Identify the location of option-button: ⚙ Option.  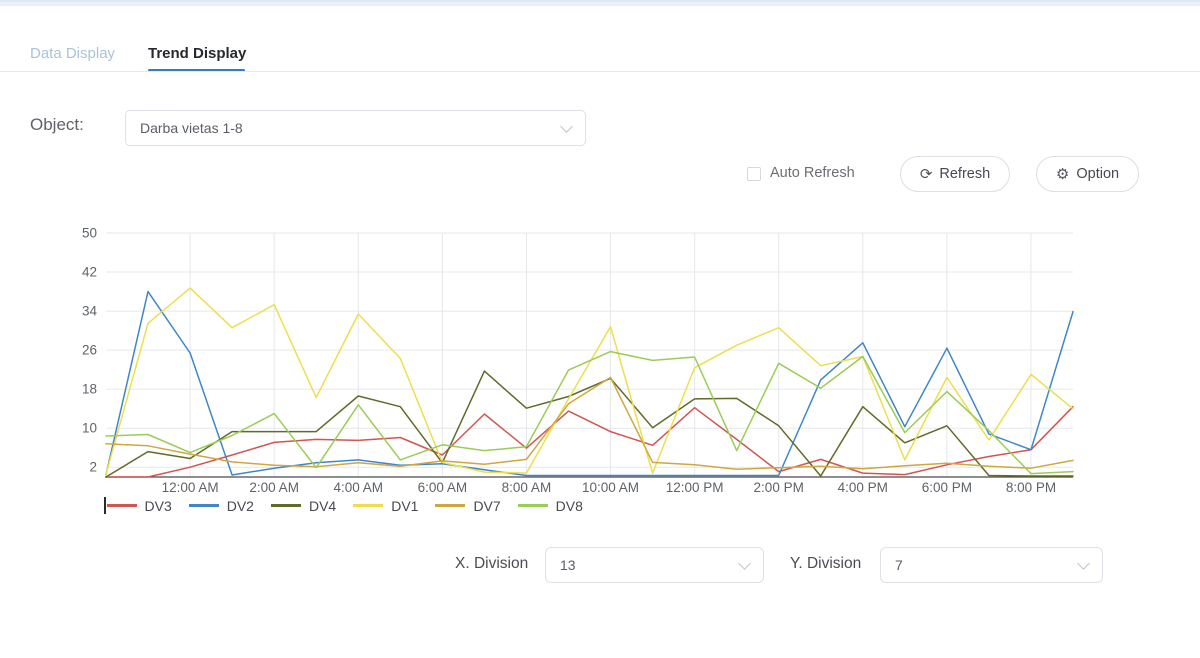
(1087, 174).